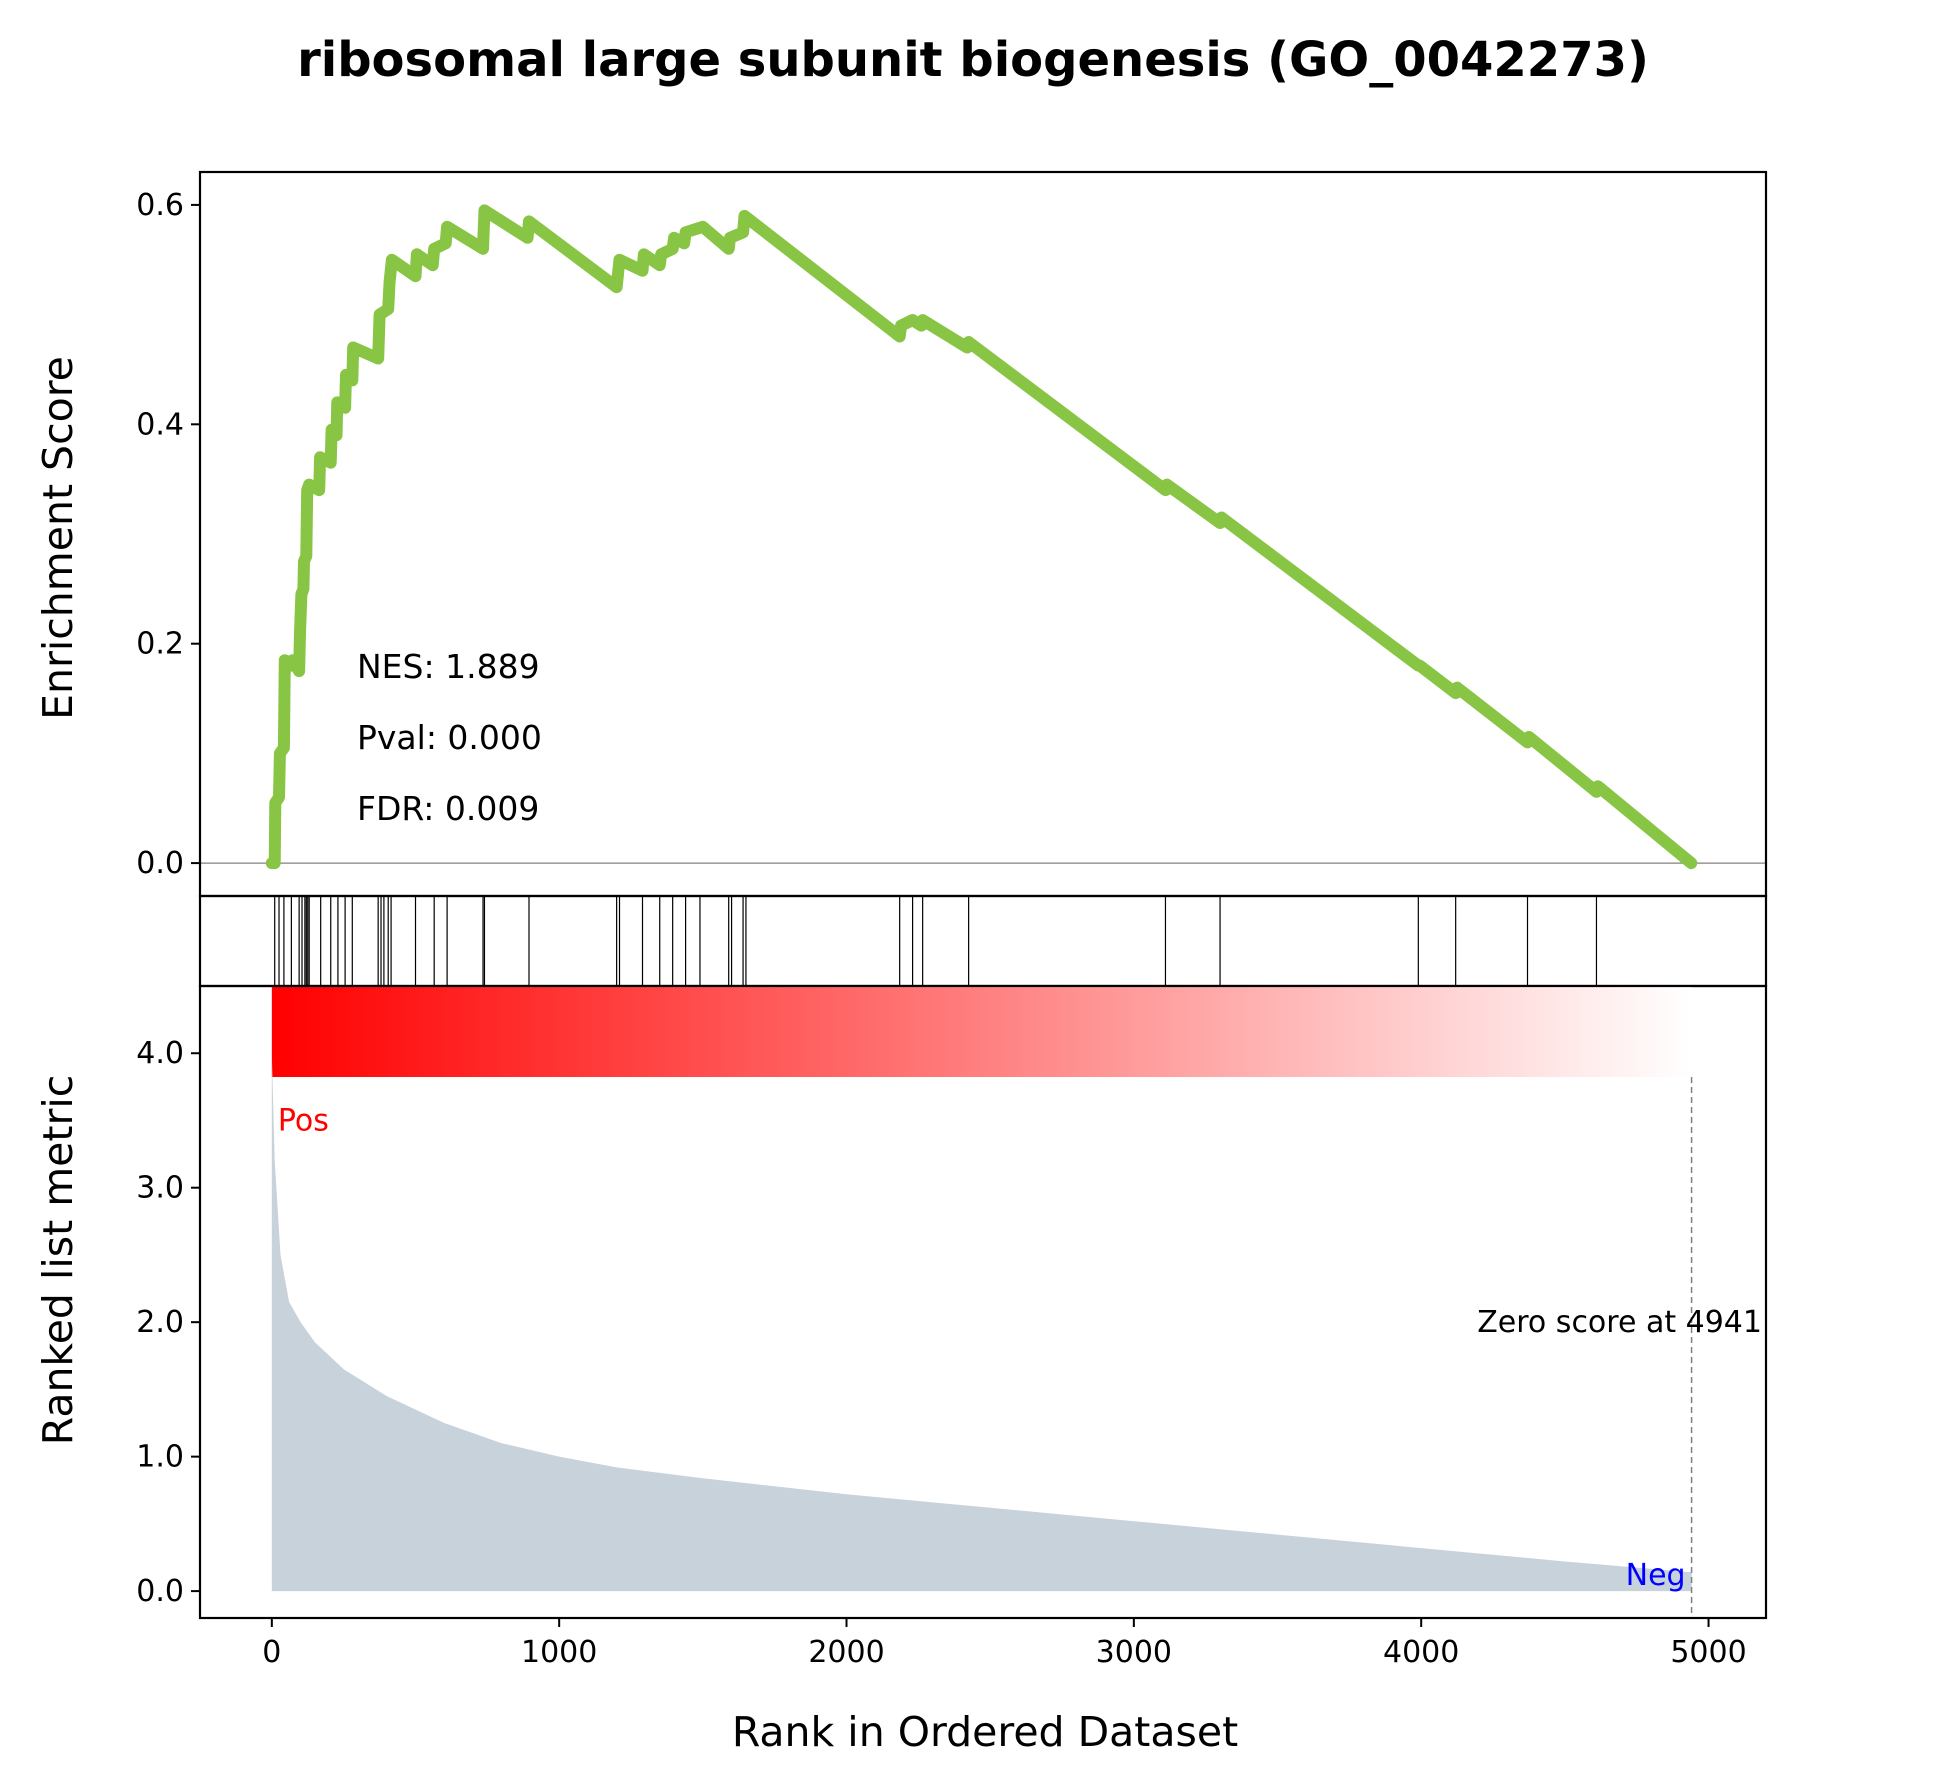 The height and width of the screenshot is (1788, 1947). Describe the element at coordinates (1656, 1575) in the screenshot. I see `neg-label: Neg` at that location.